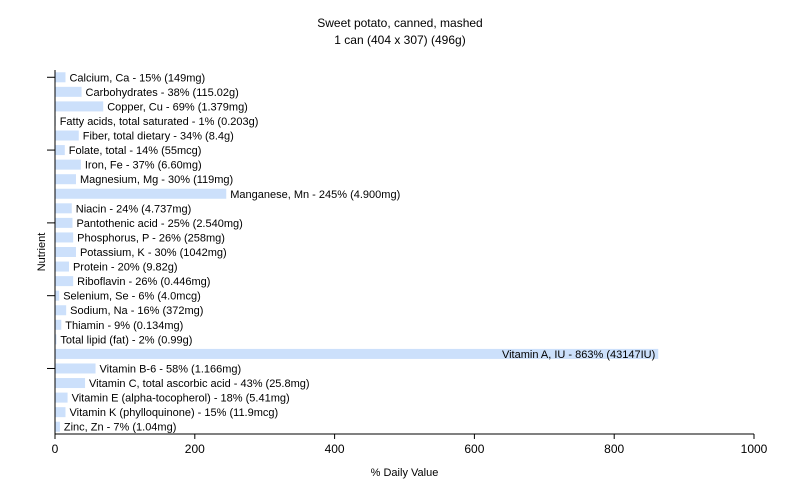 Image resolution: width=800 pixels, height=500 pixels. Describe the element at coordinates (124, 326) in the screenshot. I see `bar-label: Thiamin - 9% (0.134mg)` at that location.